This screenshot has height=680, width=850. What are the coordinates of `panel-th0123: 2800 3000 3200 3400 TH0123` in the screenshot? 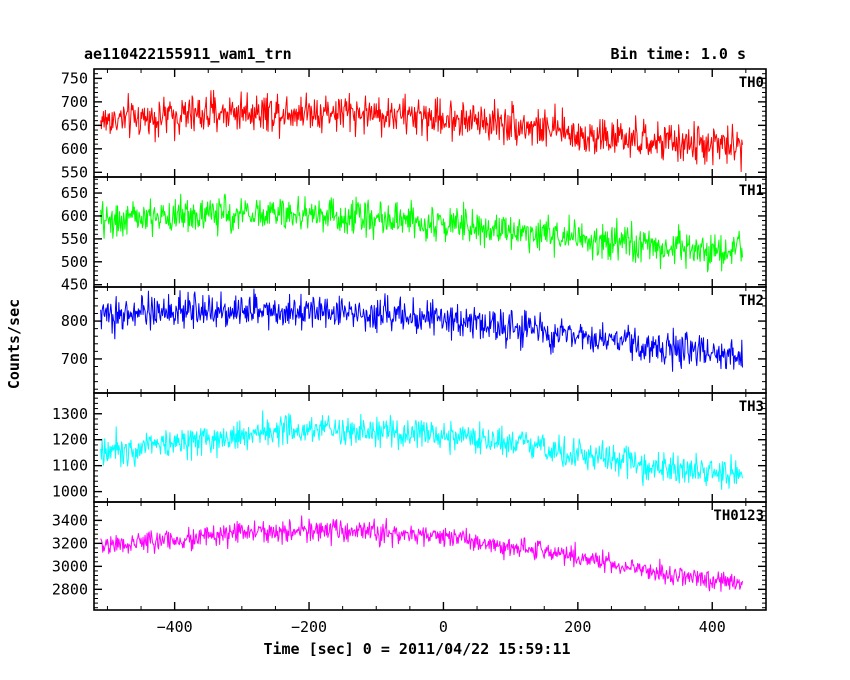 It's located at (409, 556).